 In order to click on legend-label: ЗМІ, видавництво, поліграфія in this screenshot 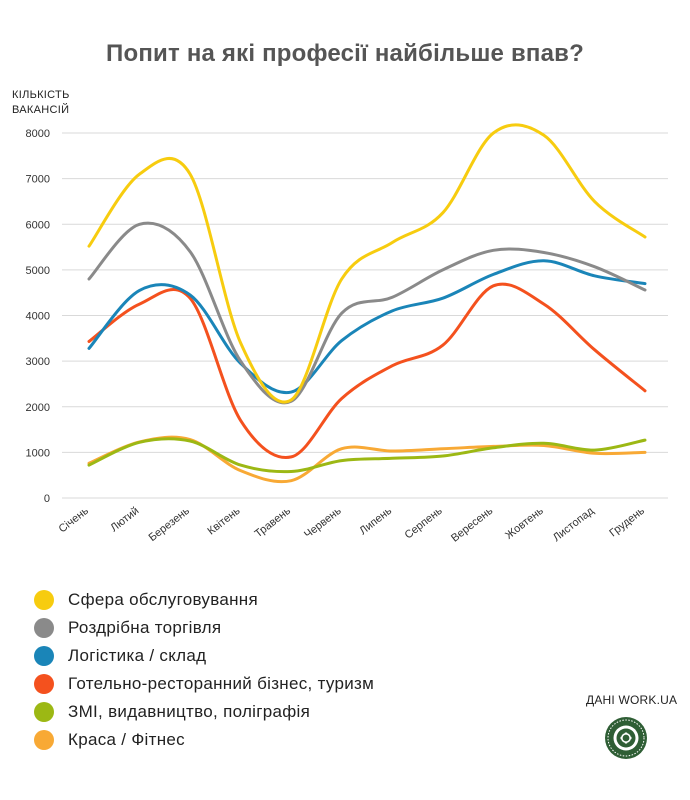, I will do `click(189, 711)`.